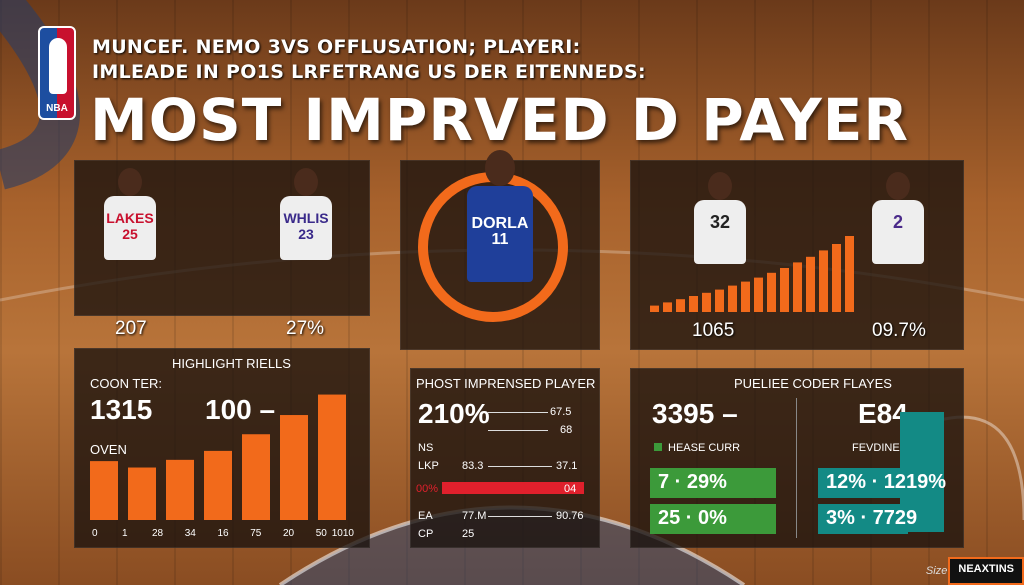 This screenshot has width=1024, height=585. What do you see at coordinates (428, 466) in the screenshot?
I see `row-label: LKP` at bounding box center [428, 466].